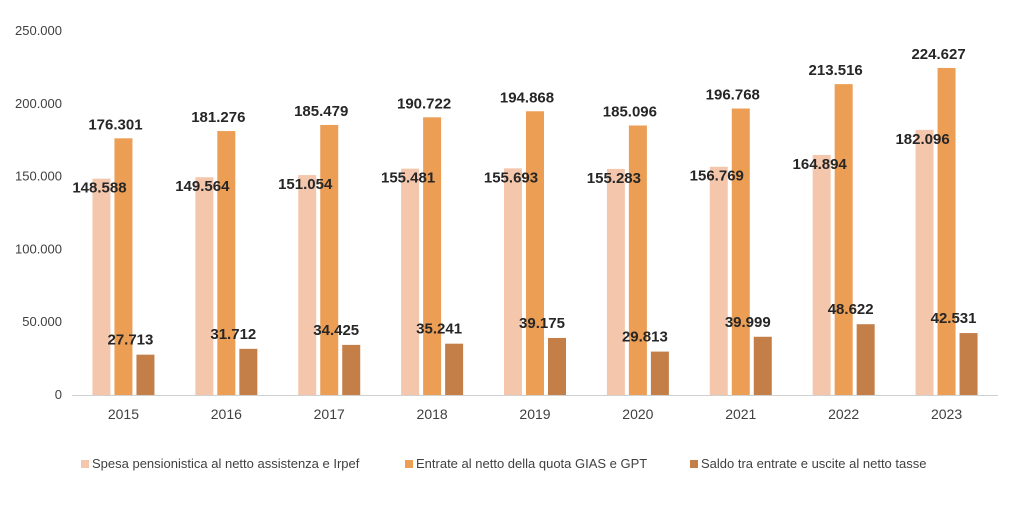 This screenshot has width=1024, height=506. What do you see at coordinates (115, 124) in the screenshot?
I see `data-label-series-2: 176.301` at bounding box center [115, 124].